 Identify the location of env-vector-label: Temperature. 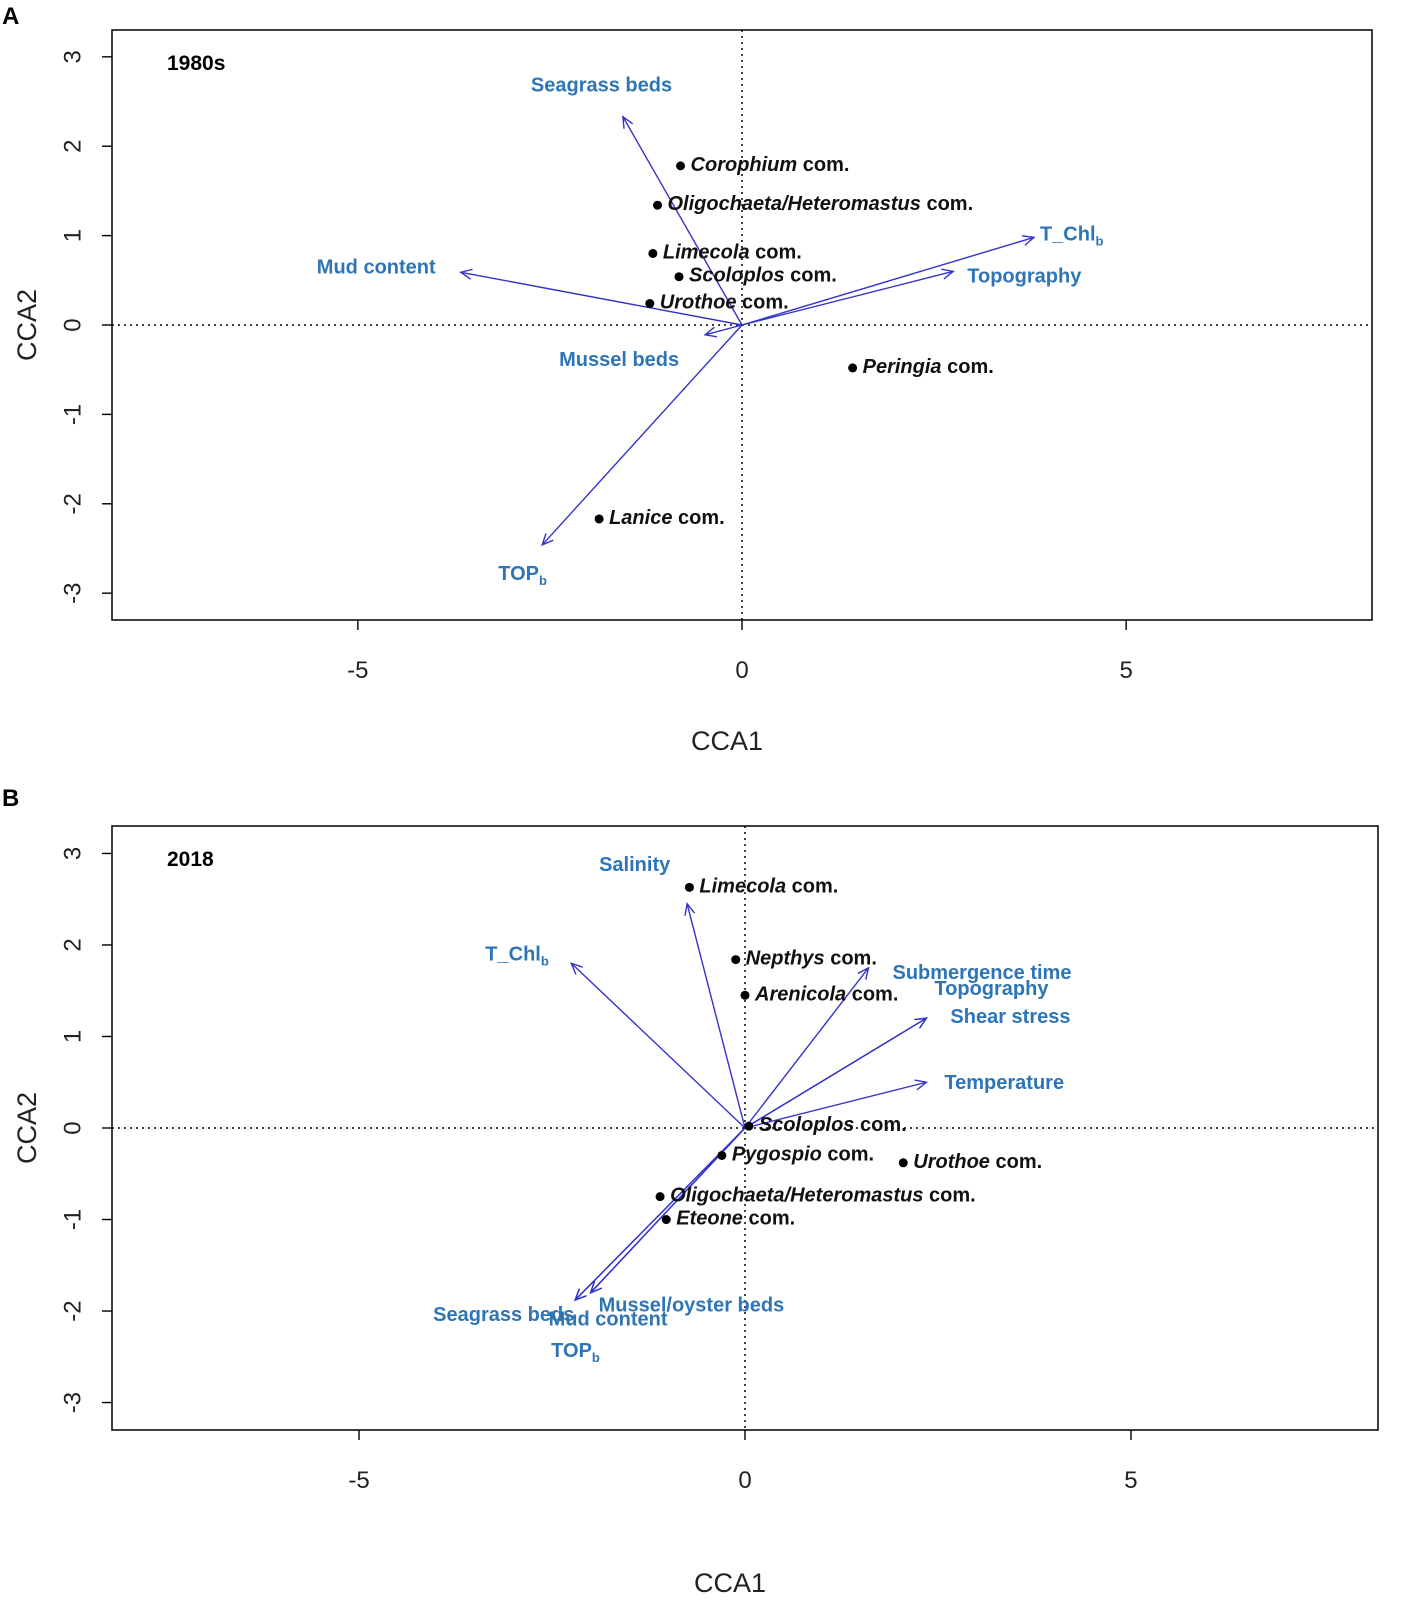
(1004, 1084).